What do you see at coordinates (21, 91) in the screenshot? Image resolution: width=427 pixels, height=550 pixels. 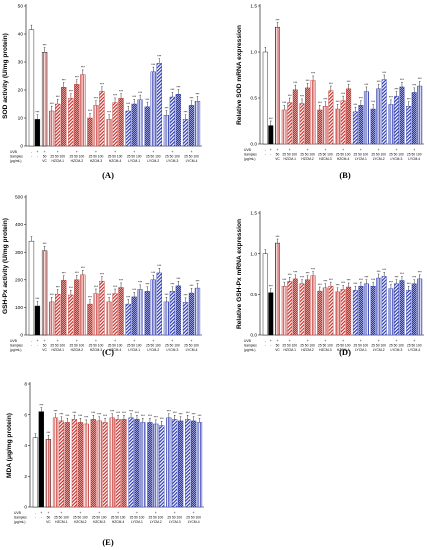 I see `y-tick-label: 20` at bounding box center [21, 91].